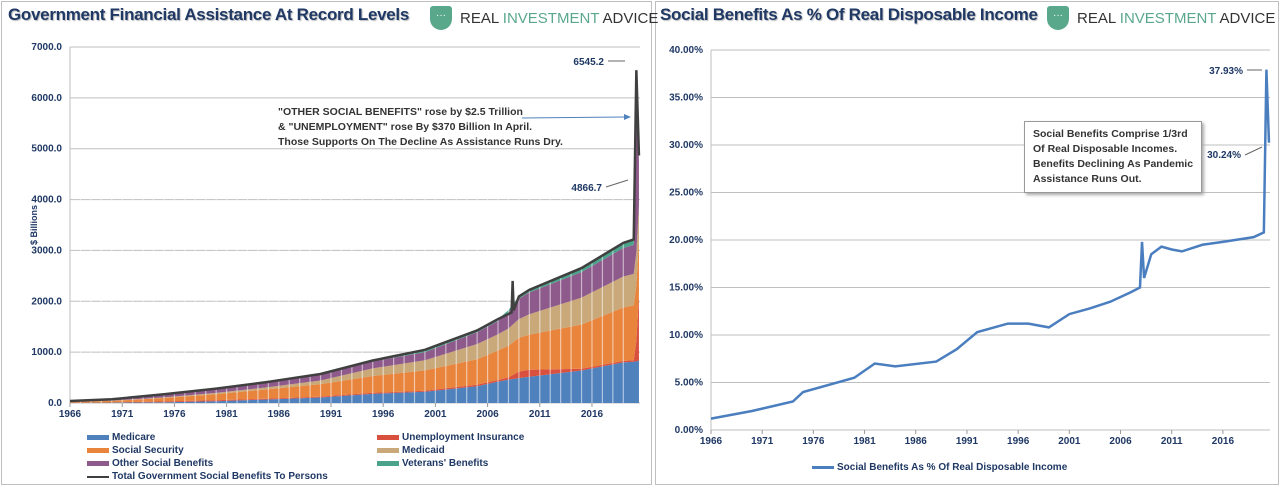 This screenshot has height=488, width=1280. What do you see at coordinates (1110, 134) in the screenshot?
I see `annotation-line: Social Benefits Comprise 1/3rd` at bounding box center [1110, 134].